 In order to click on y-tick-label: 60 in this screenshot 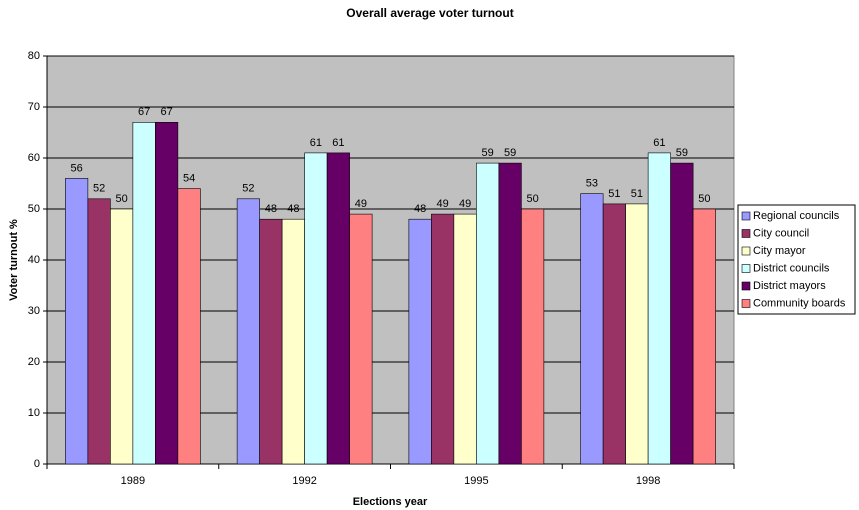, I will do `click(34, 158)`.